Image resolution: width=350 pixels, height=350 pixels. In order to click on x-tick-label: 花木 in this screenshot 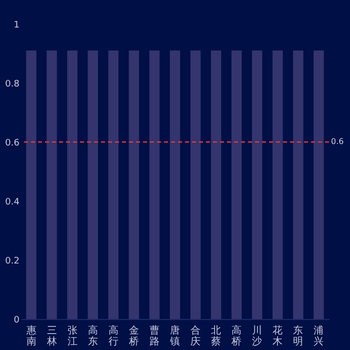, I will do `click(277, 336)`.